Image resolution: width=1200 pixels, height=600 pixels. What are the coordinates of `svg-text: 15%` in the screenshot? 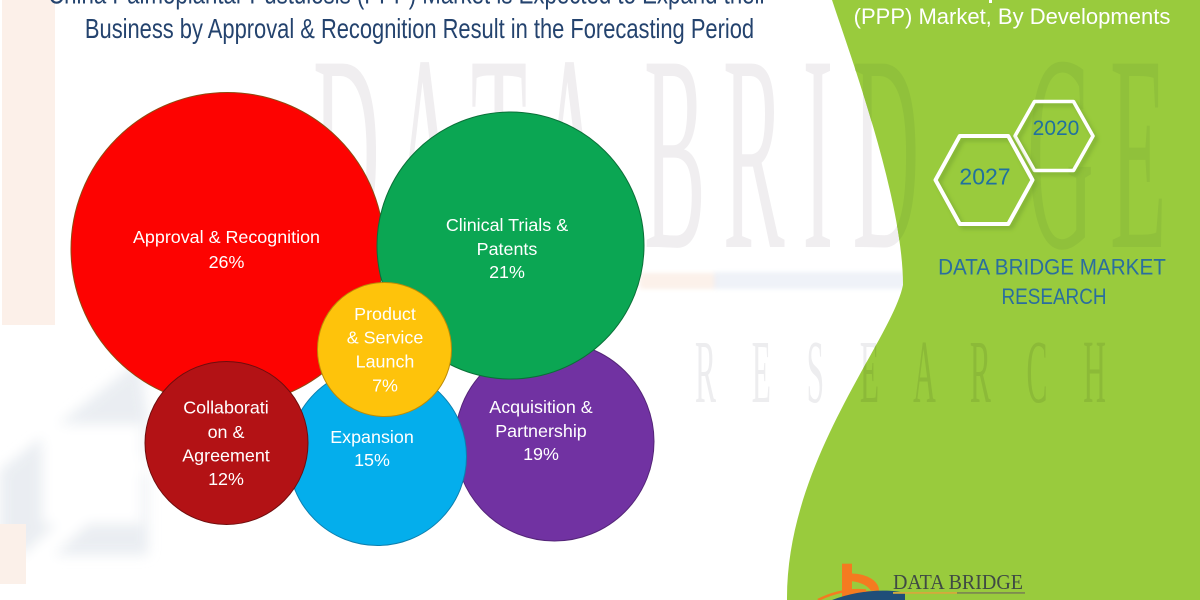 It's located at (372, 460).